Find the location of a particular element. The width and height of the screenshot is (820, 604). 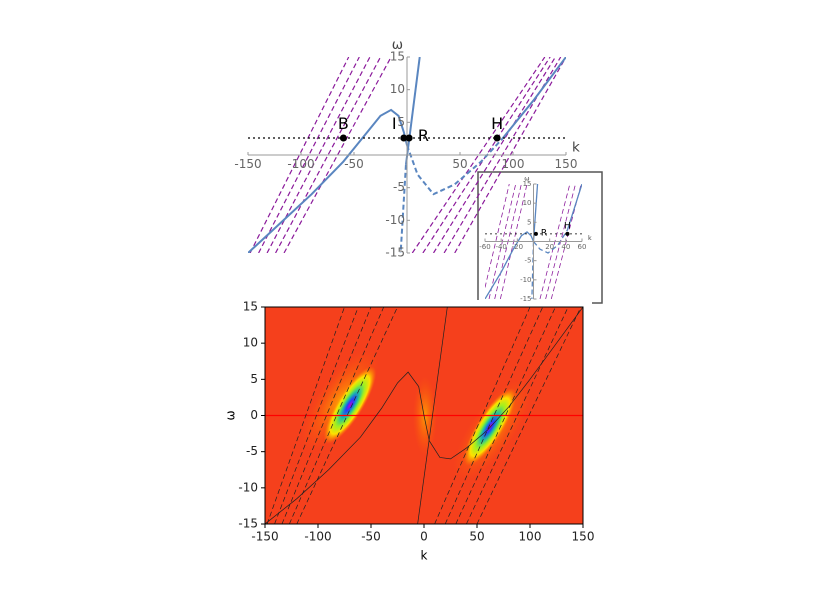

x-tick-label: 20 is located at coordinates (549, 247).